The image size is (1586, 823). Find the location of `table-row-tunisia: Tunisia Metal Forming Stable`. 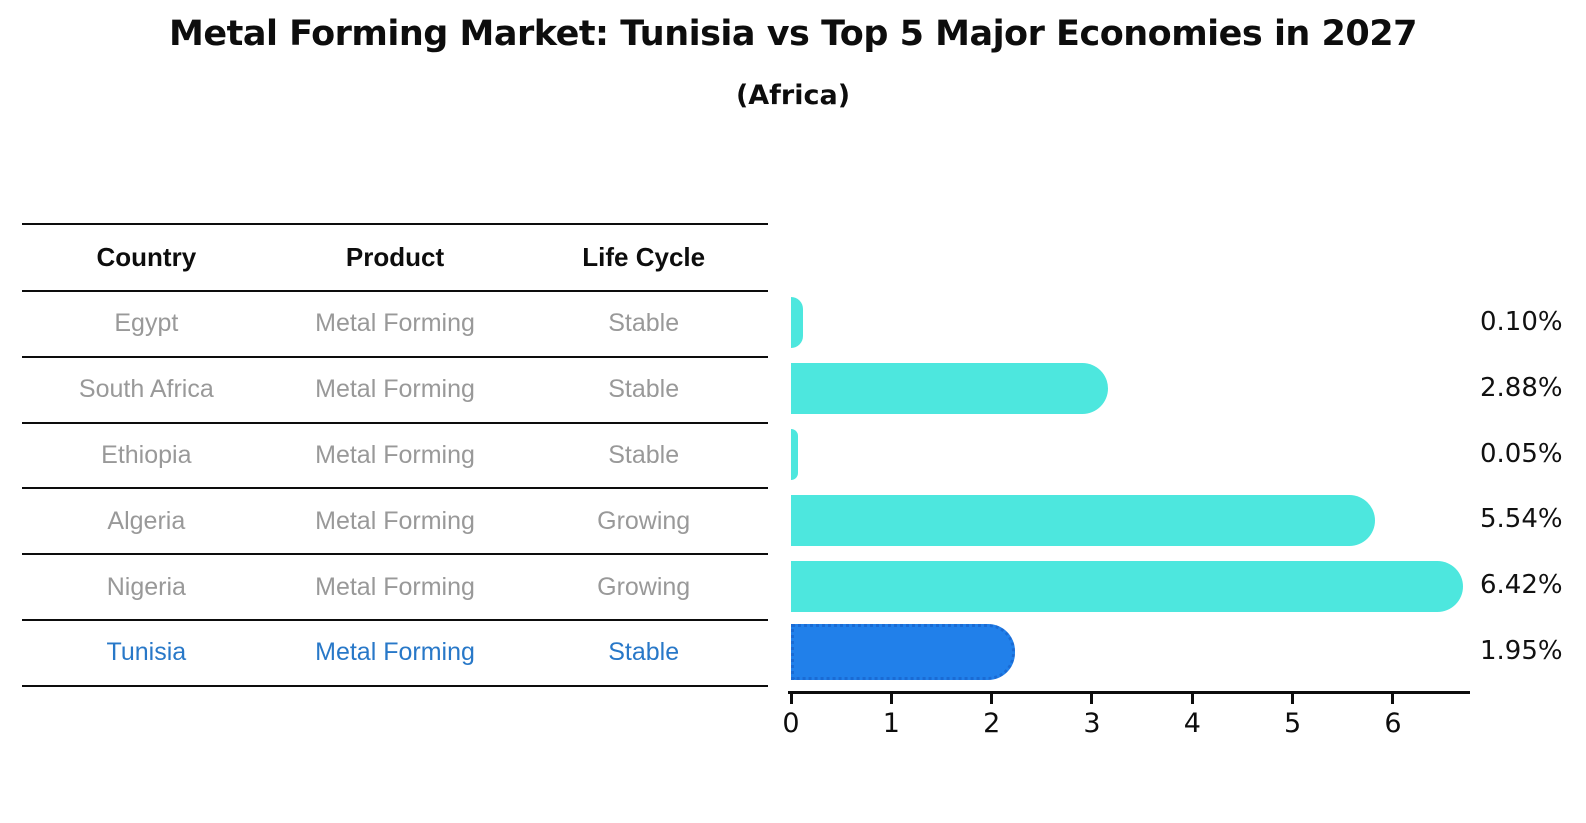

table-row-tunisia: Tunisia Metal Forming Stable is located at coordinates (395, 654).